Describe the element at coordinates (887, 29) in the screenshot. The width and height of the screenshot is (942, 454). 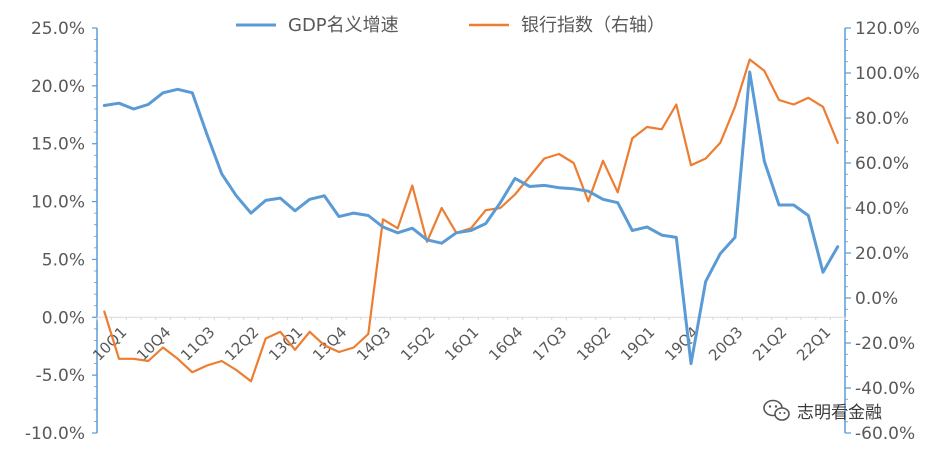
I see `right-tick-label: 120.0%` at that location.